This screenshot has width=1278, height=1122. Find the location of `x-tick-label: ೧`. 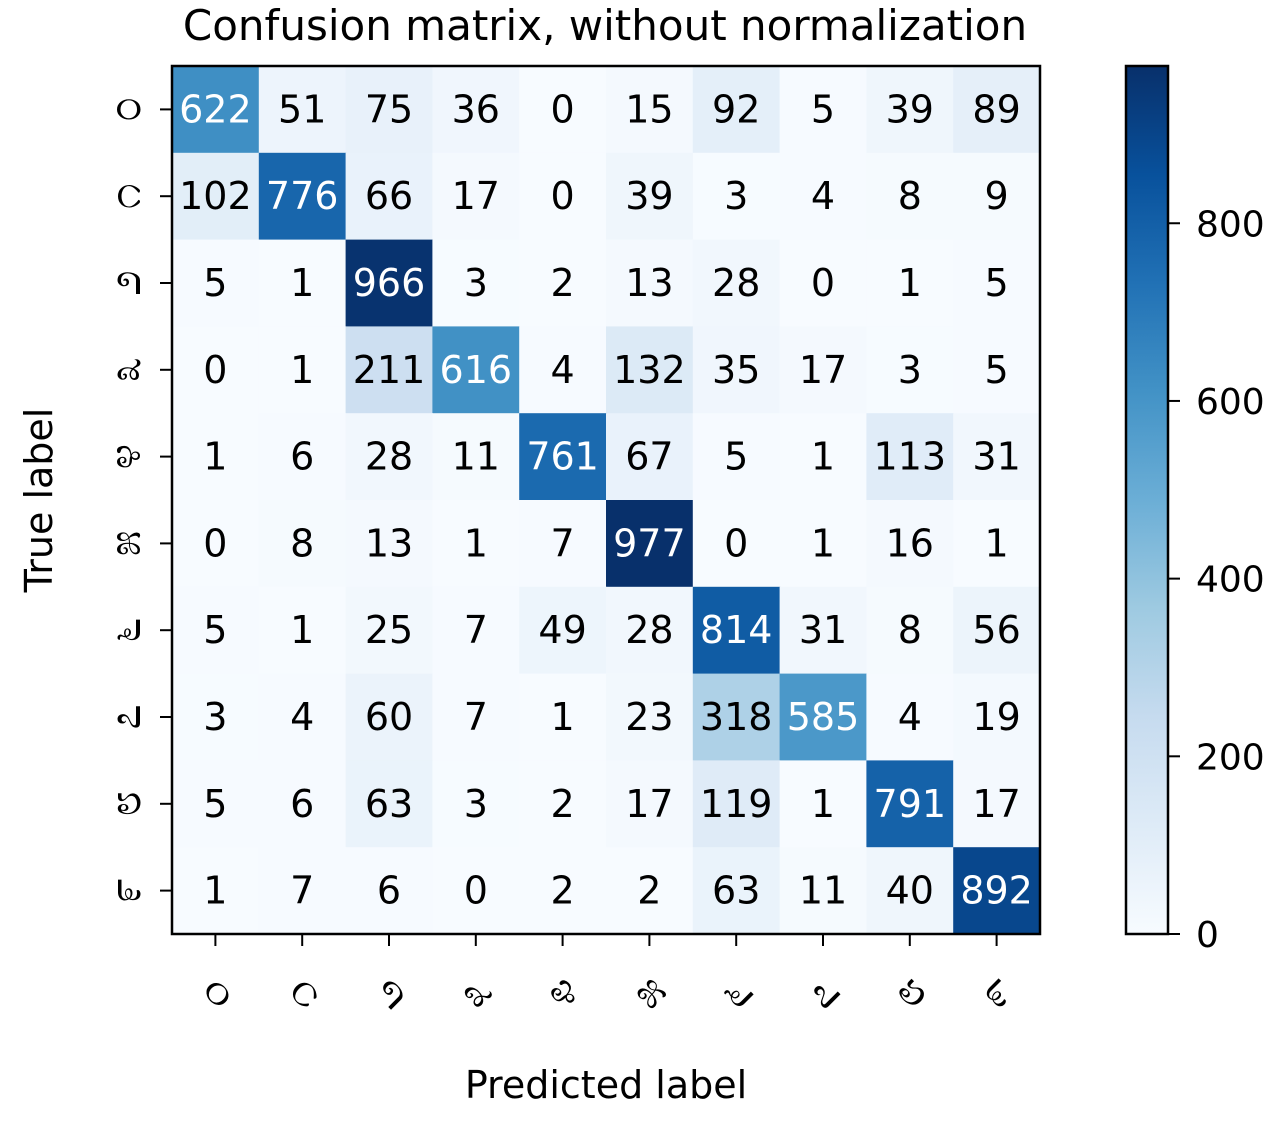

x-tick-label: ೧ is located at coordinates (301, 990).